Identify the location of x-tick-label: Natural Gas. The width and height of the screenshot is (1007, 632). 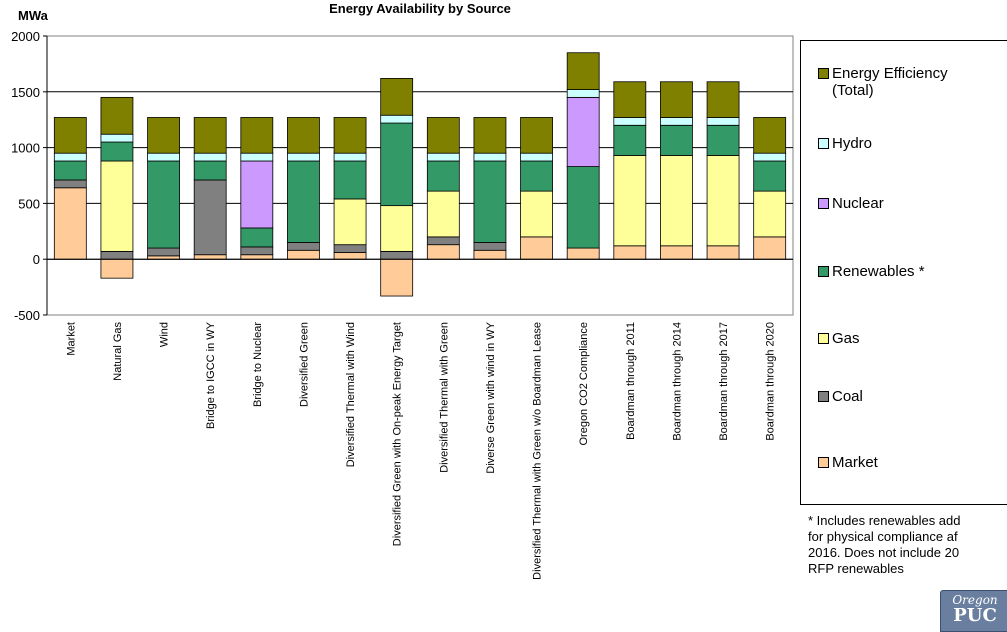
(118, 351).